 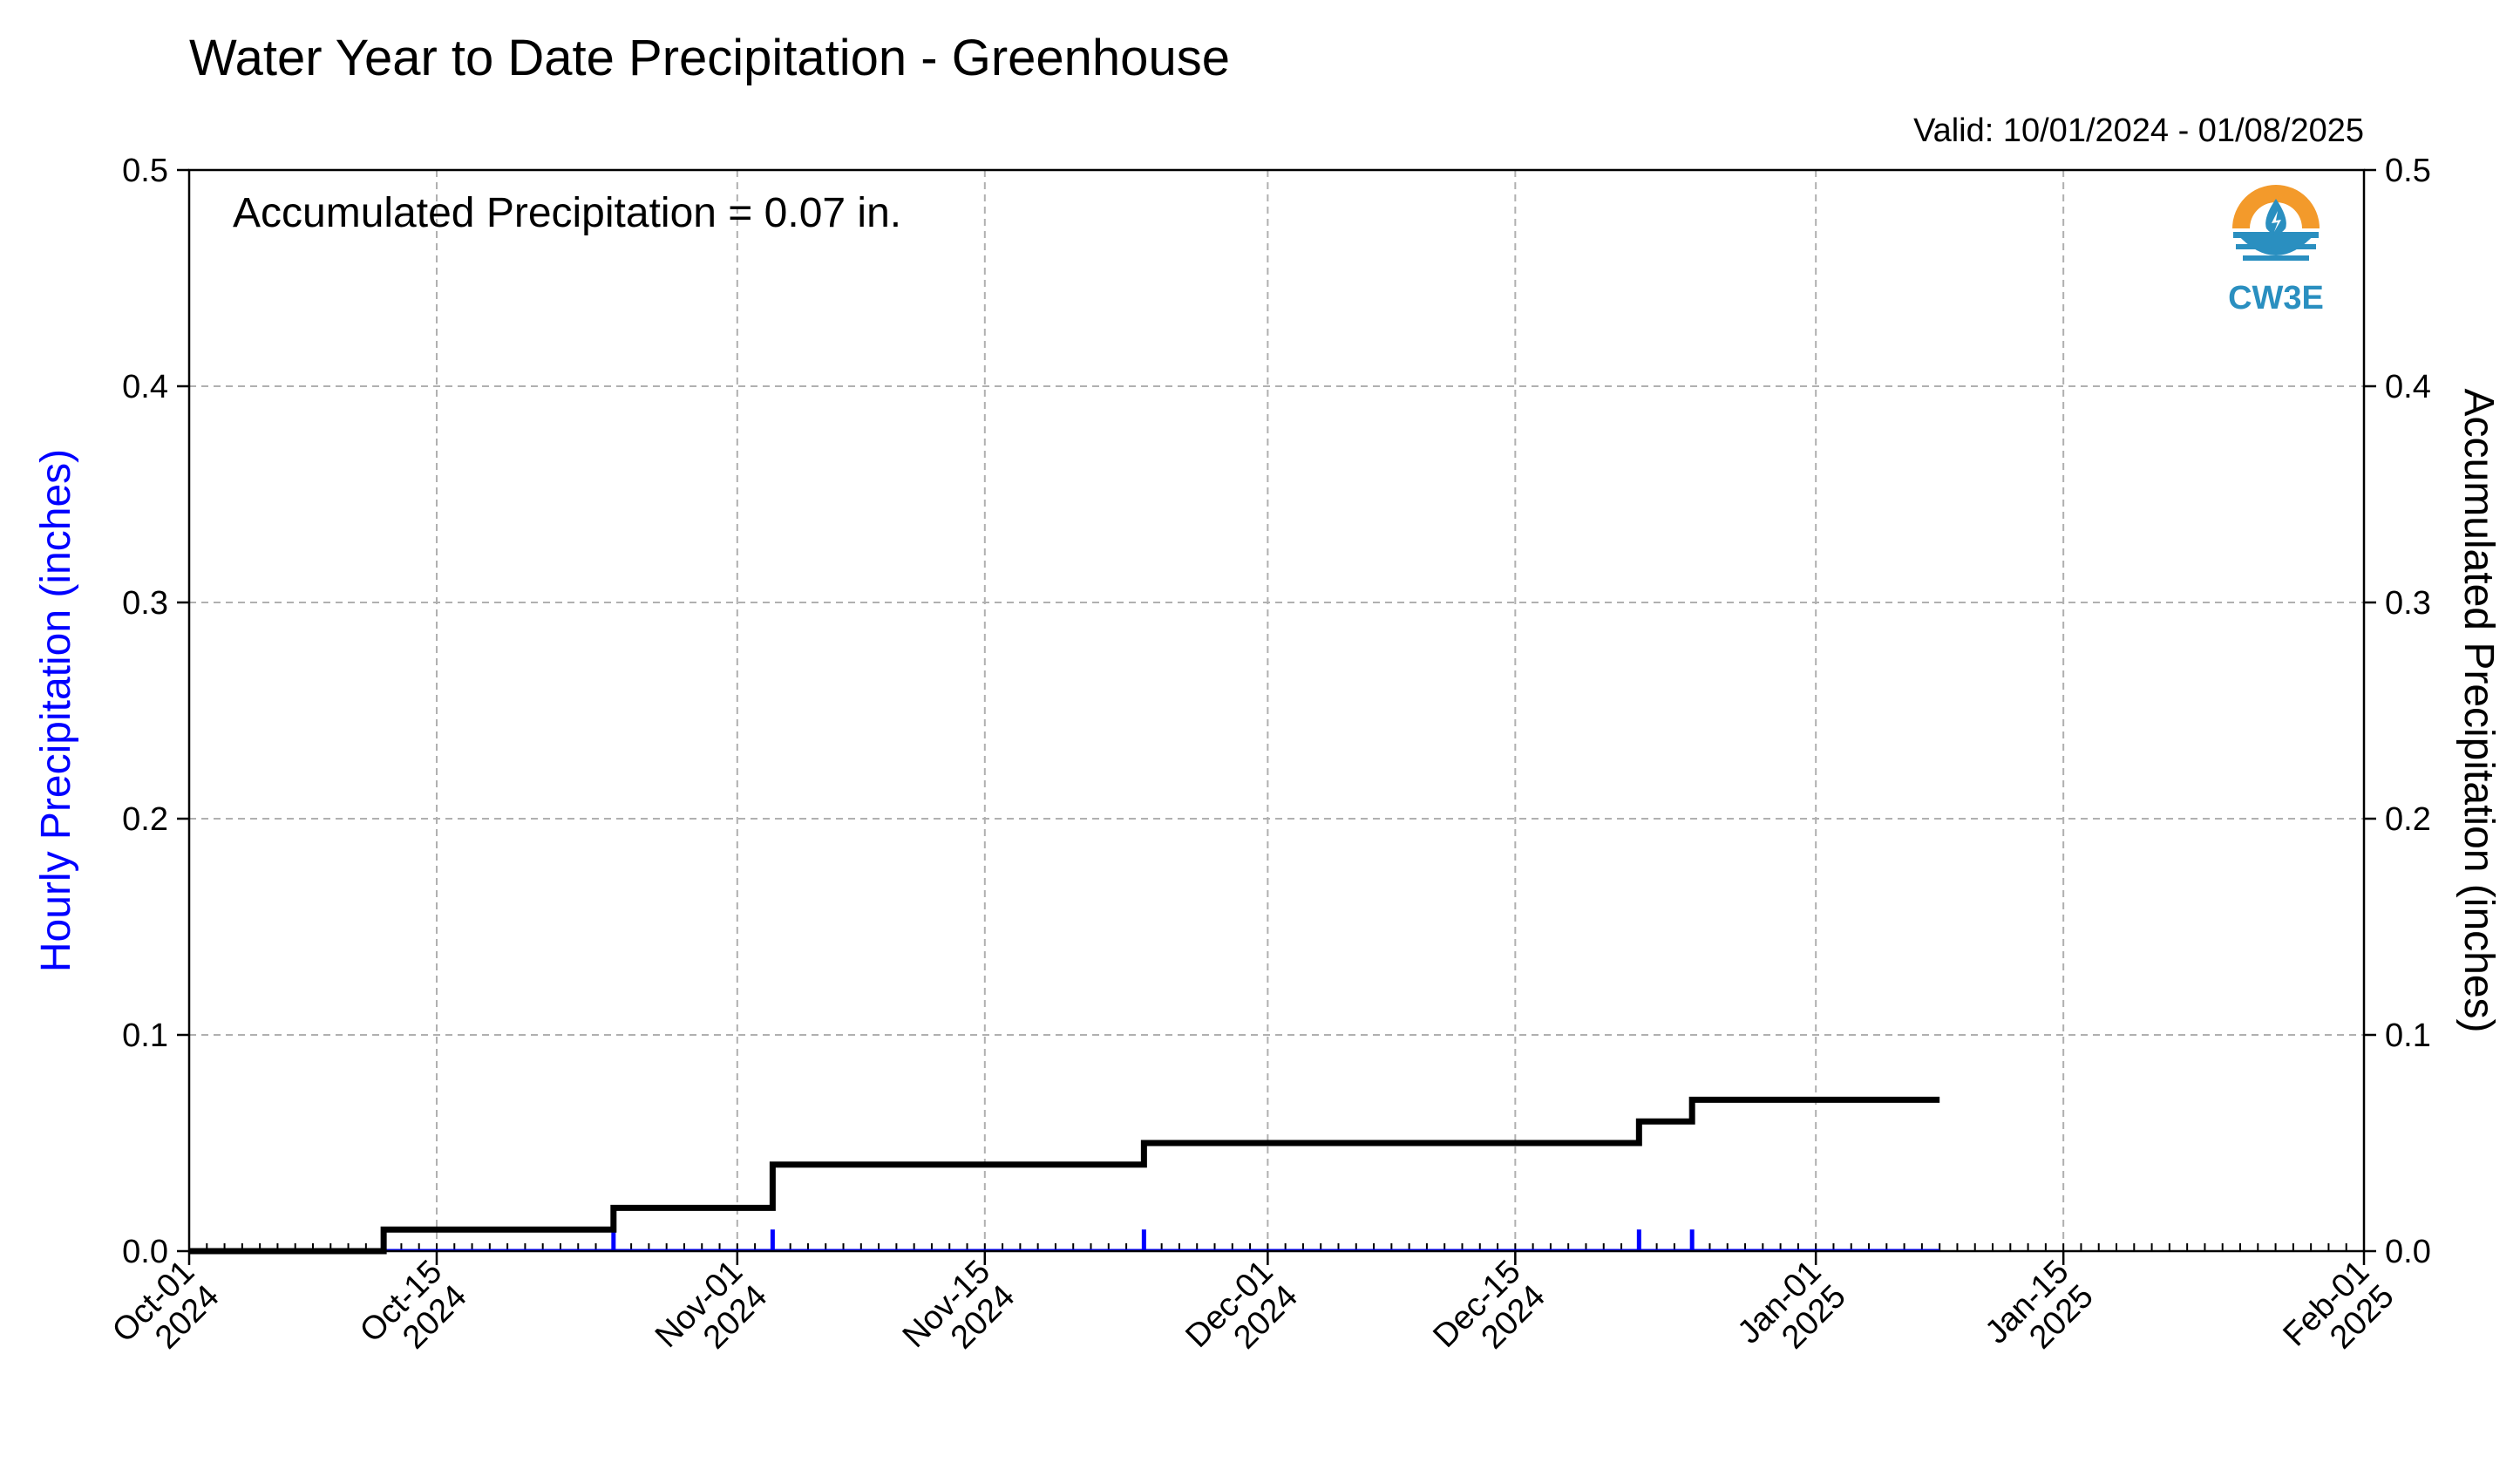 What do you see at coordinates (56, 710) in the screenshot?
I see `left-y-axis-label: Hourly Precipitation (inches)` at bounding box center [56, 710].